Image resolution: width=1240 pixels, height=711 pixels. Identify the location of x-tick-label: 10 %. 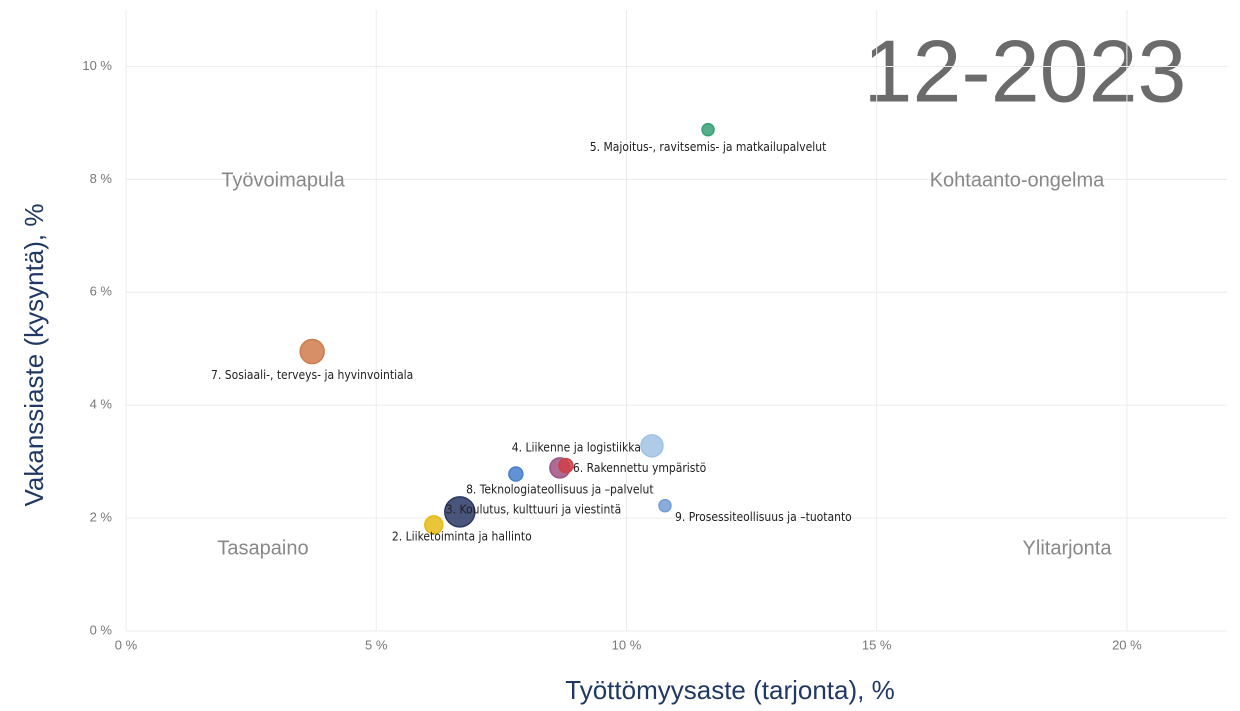
(627, 644).